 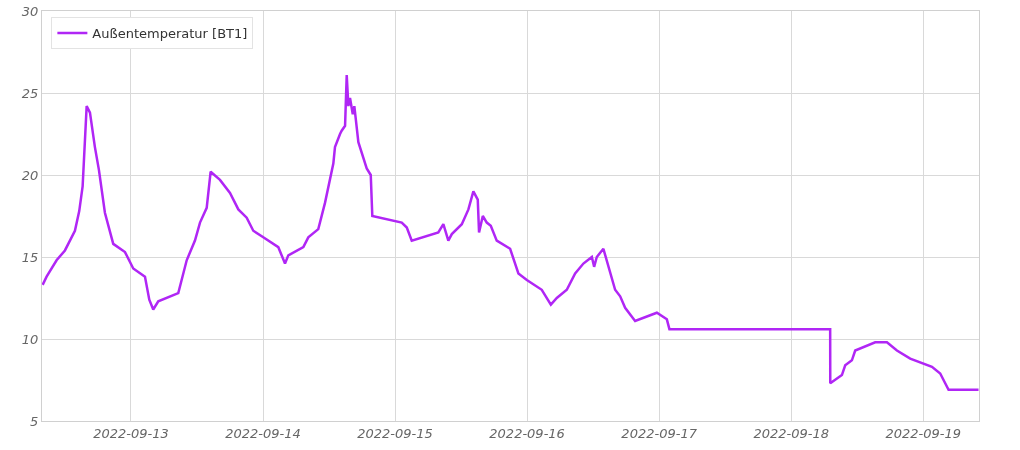 What do you see at coordinates (30, 257) in the screenshot?
I see `y-tick-label: 15` at bounding box center [30, 257].